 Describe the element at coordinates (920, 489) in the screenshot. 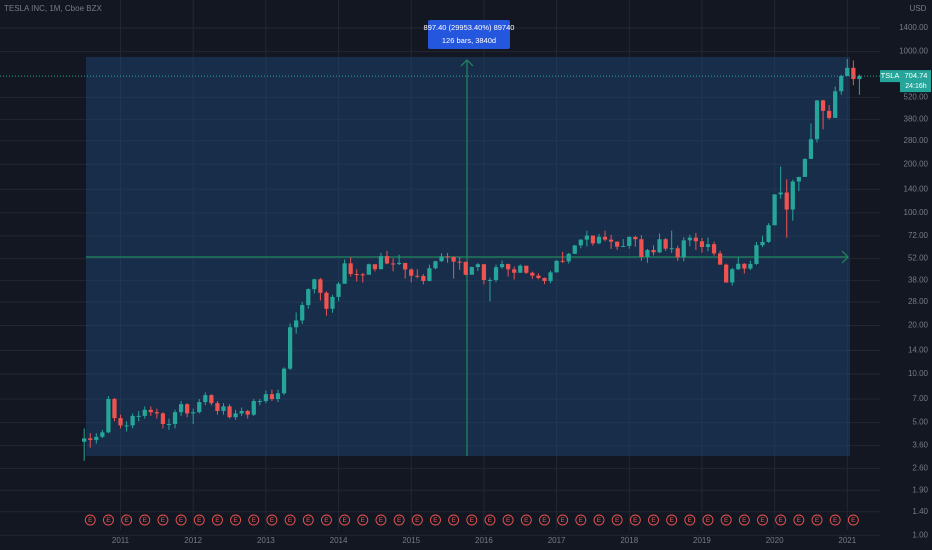

I see `y-tick-label: 1.90` at that location.